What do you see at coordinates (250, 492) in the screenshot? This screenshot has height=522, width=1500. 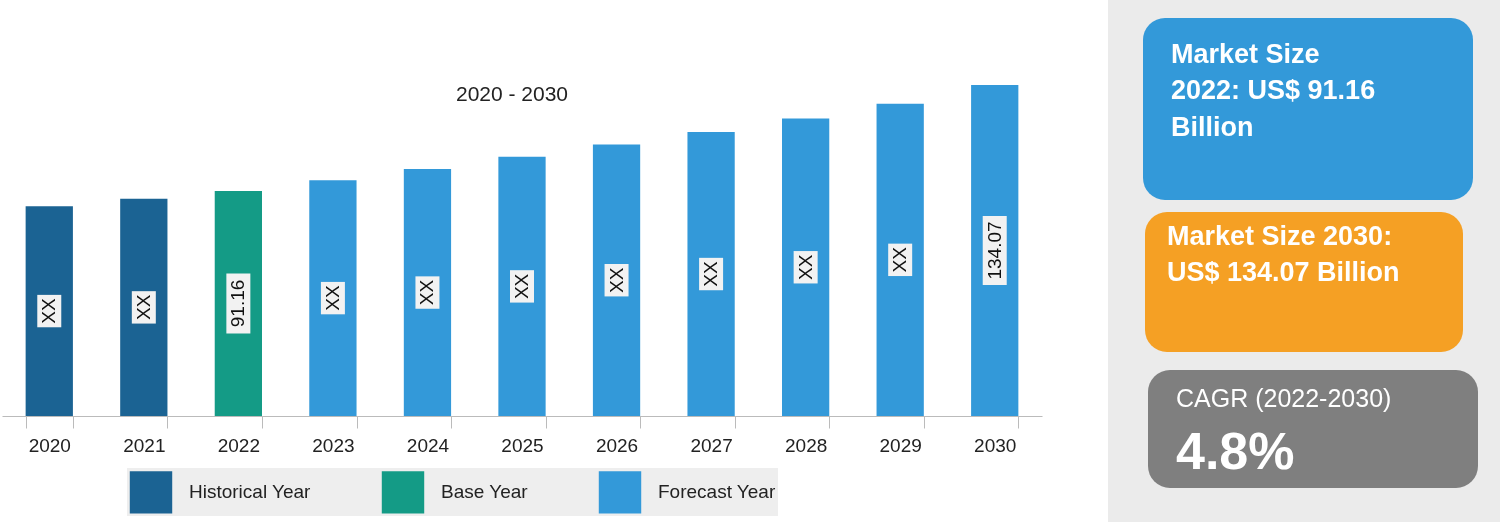 I see `legend-label: Historical Year` at bounding box center [250, 492].